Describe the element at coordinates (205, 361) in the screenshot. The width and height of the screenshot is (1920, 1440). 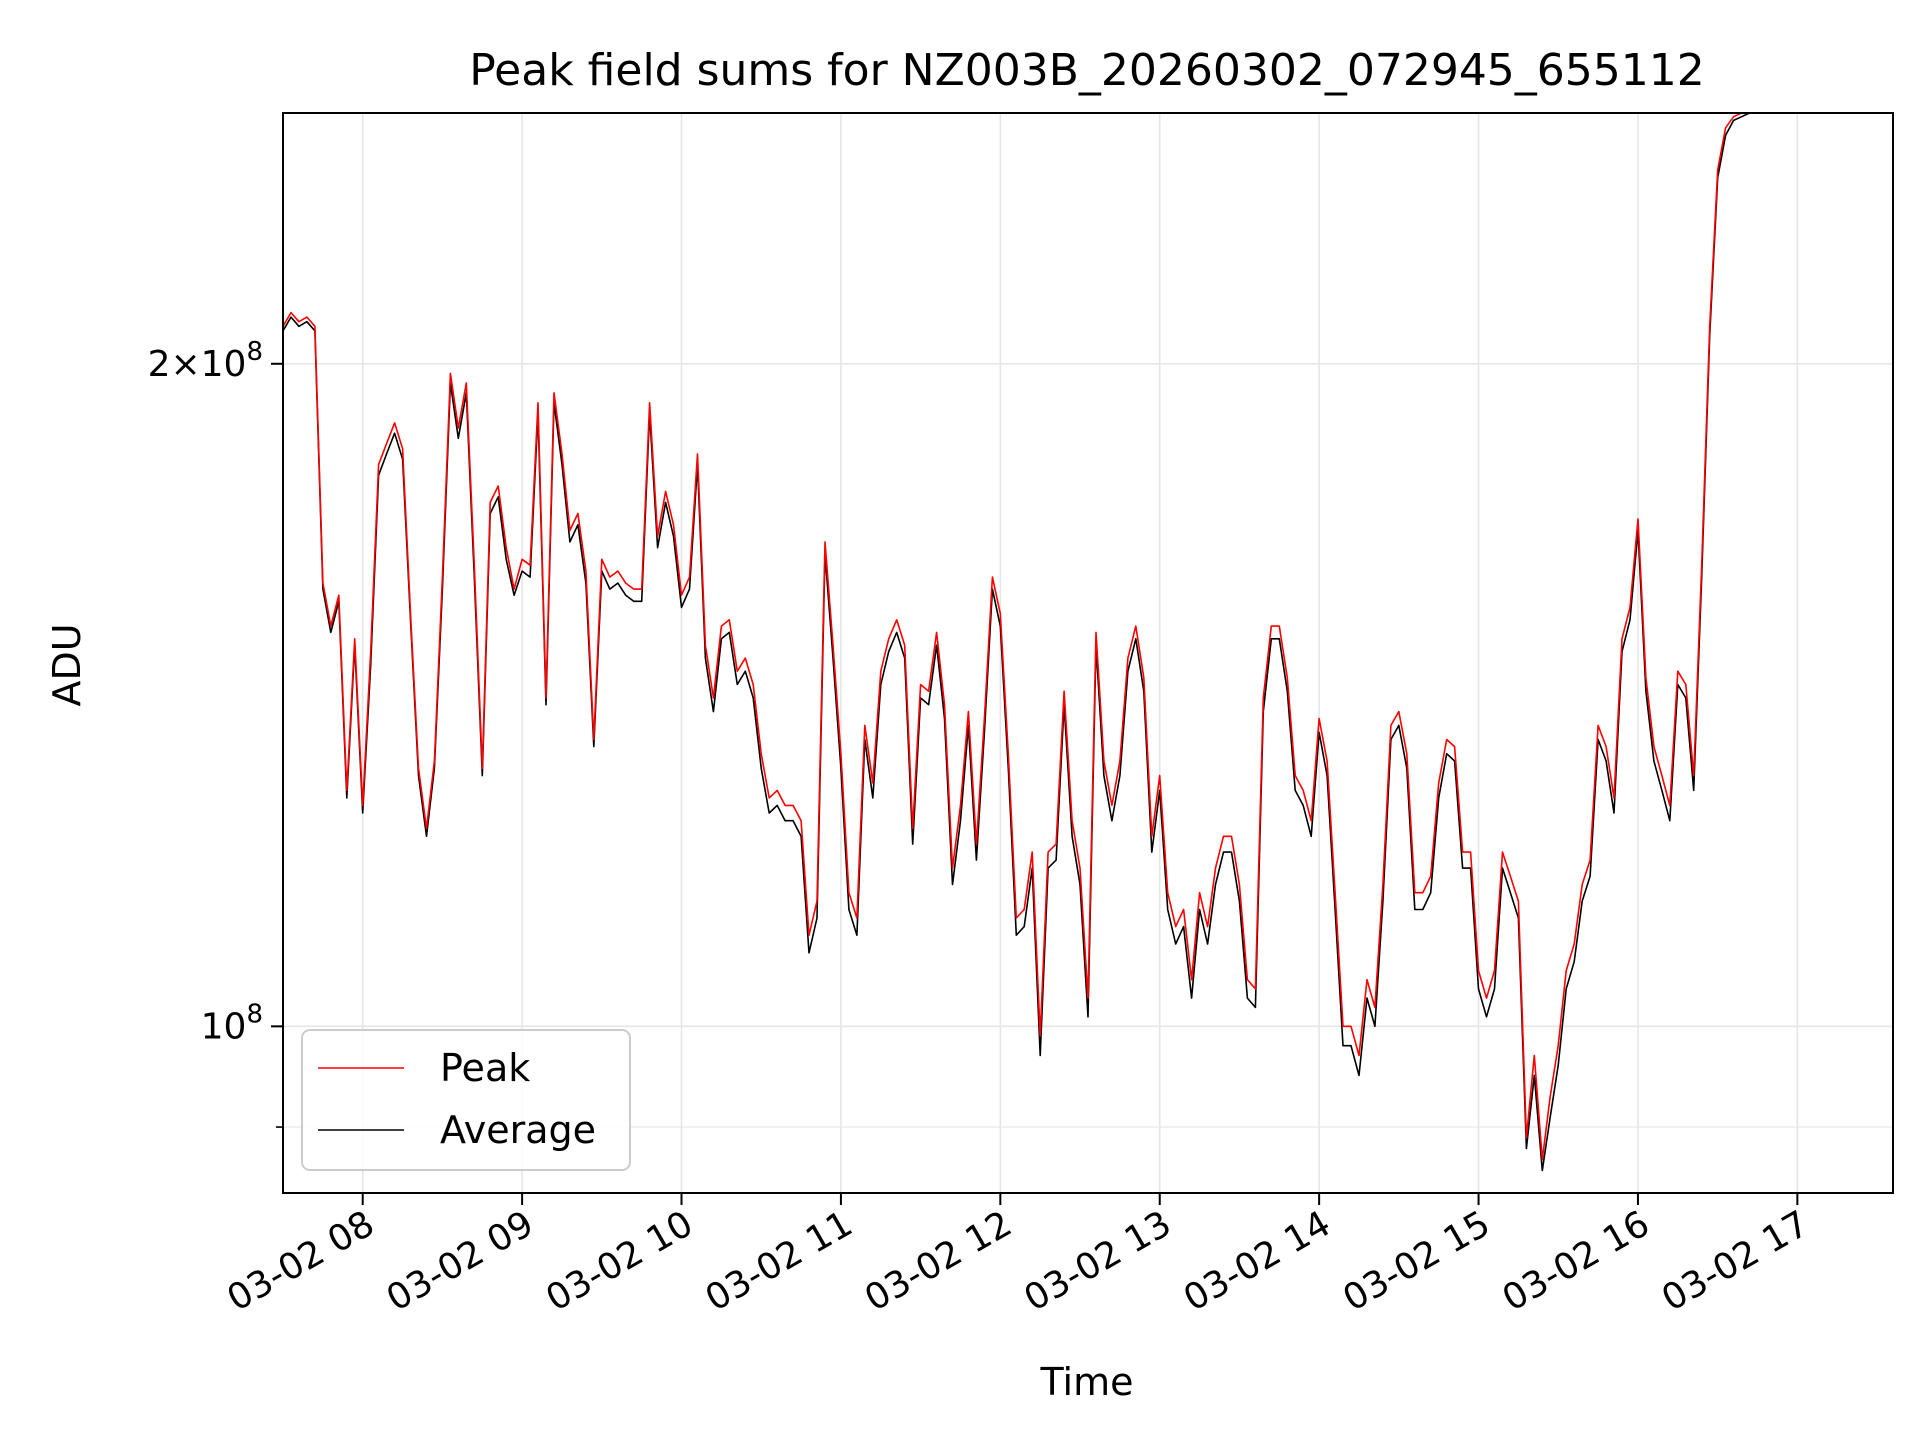
I see `y-tick-label: 2×108` at that location.